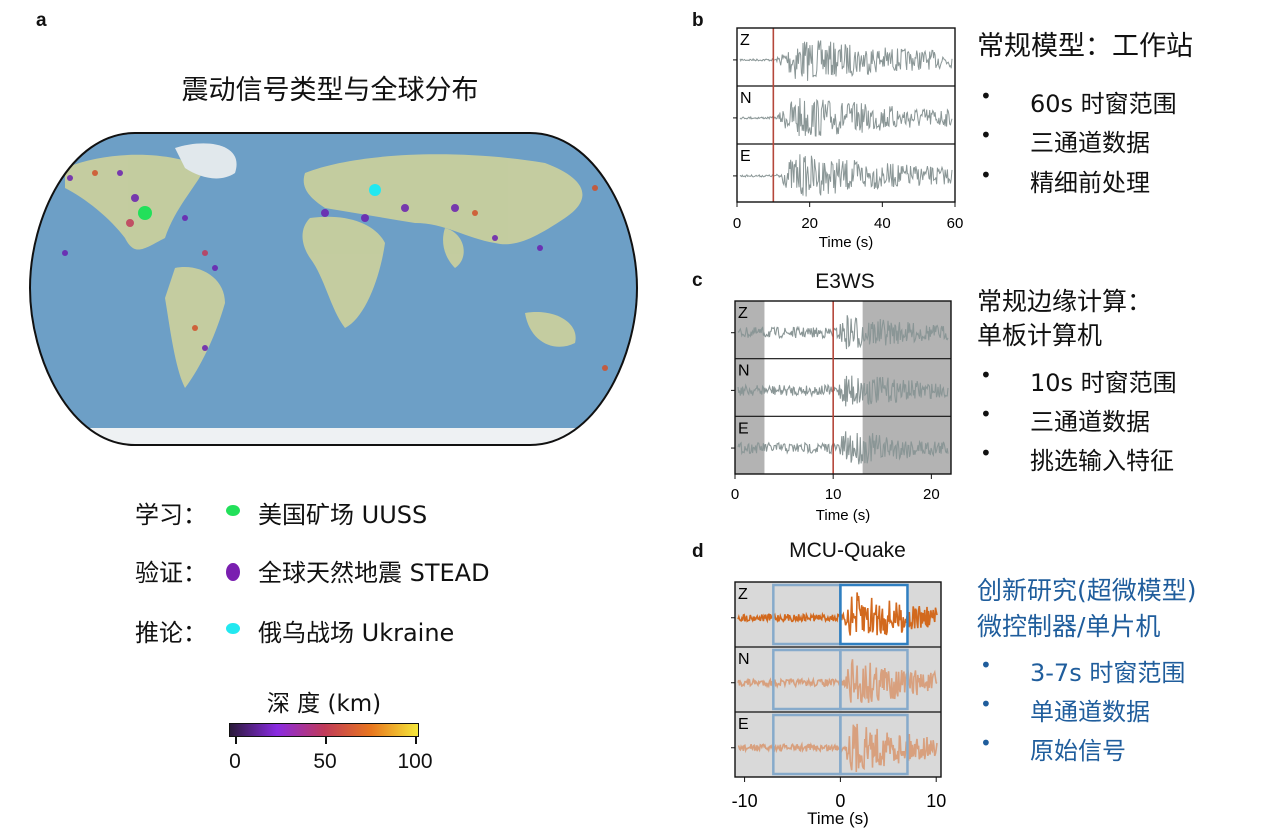 The height and width of the screenshot is (832, 1268). I want to click on panel-b-label: b, so click(698, 20).